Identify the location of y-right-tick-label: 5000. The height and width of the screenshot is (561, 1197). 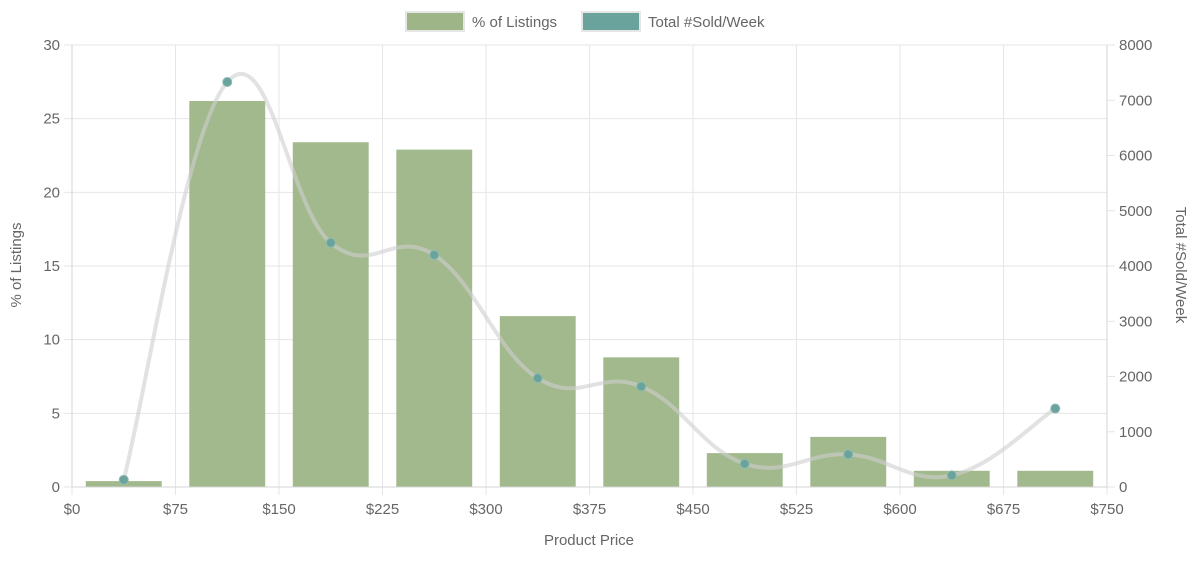
(1135, 211).